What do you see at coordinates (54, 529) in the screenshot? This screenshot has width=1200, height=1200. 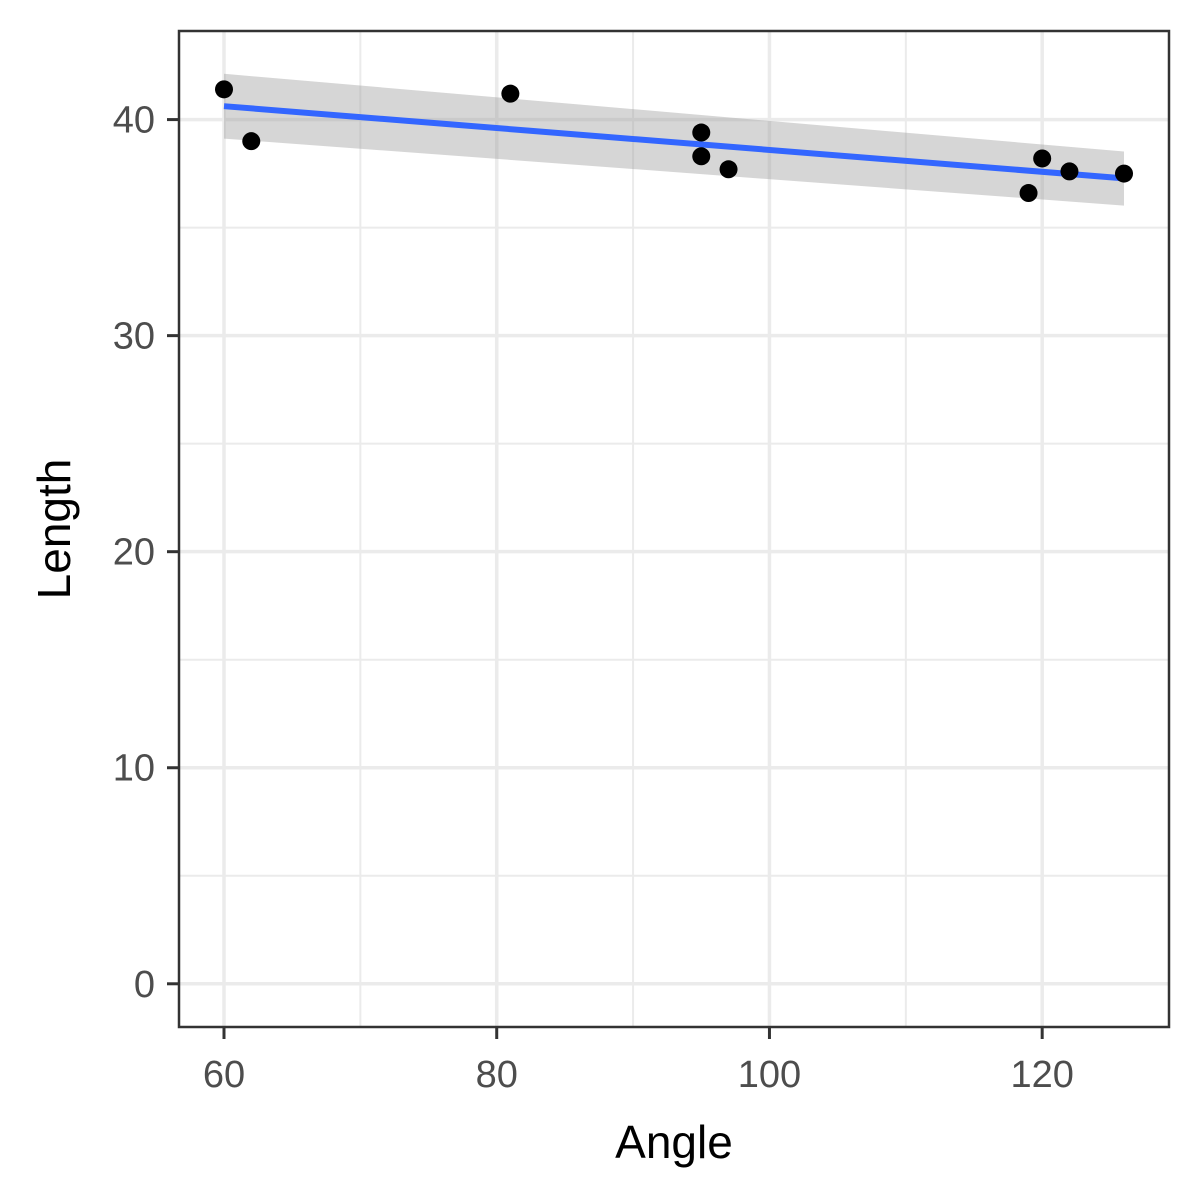 I see `y-axis-title: Length` at bounding box center [54, 529].